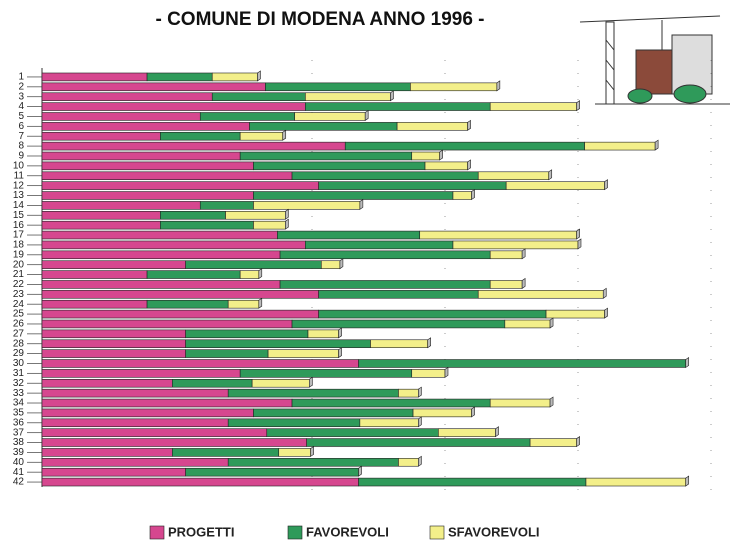 The width and height of the screenshot is (741, 542). Describe the element at coordinates (19, 432) in the screenshot. I see `y-tick-label: 37` at that location.